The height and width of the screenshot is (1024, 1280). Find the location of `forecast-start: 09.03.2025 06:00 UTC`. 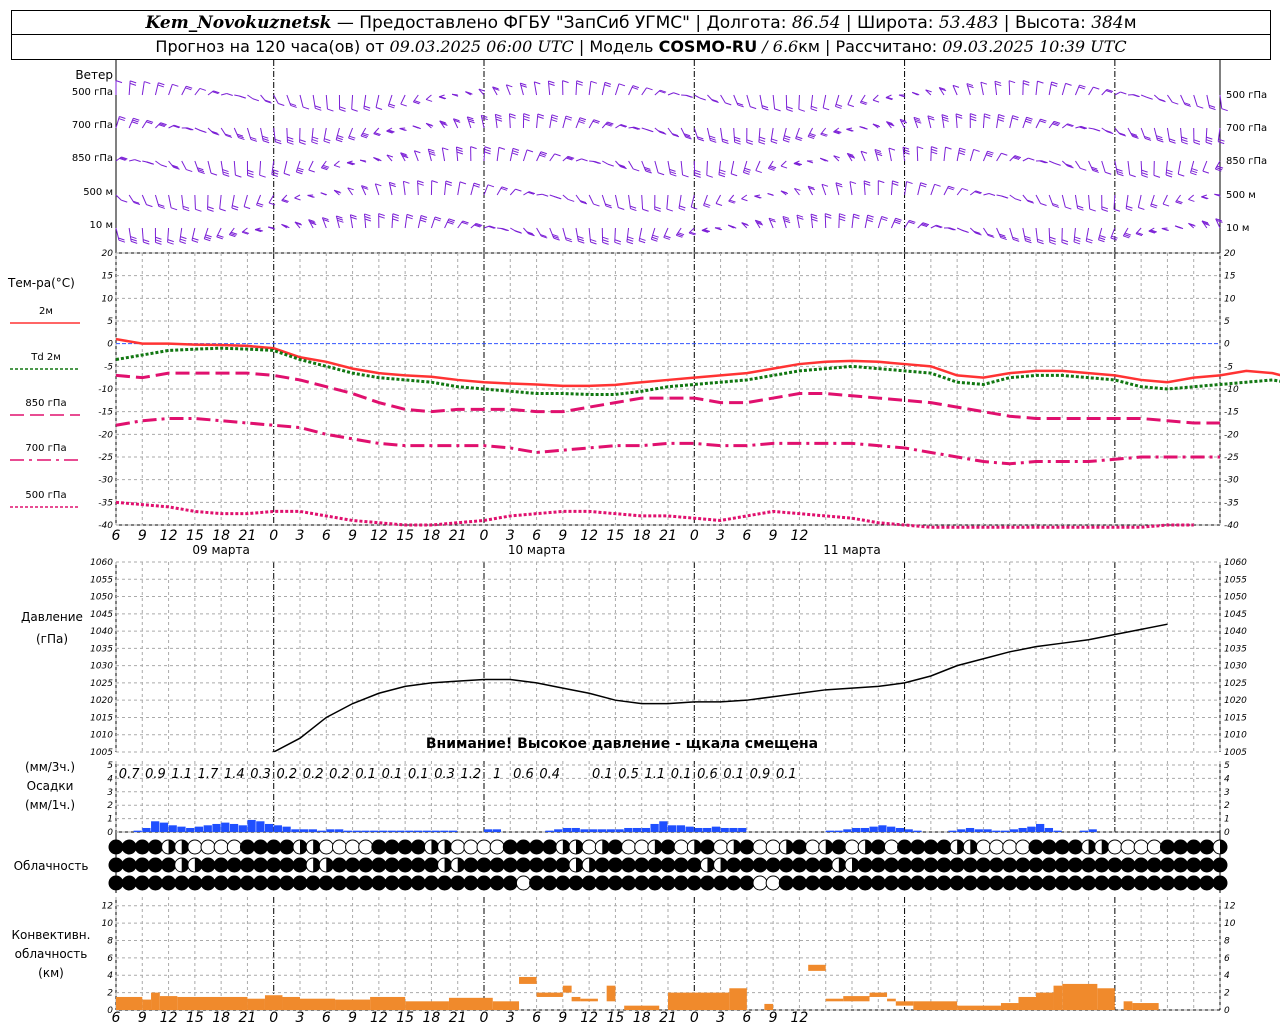

forecast-start: 09.03.2025 06:00 UTC is located at coordinates (481, 46).